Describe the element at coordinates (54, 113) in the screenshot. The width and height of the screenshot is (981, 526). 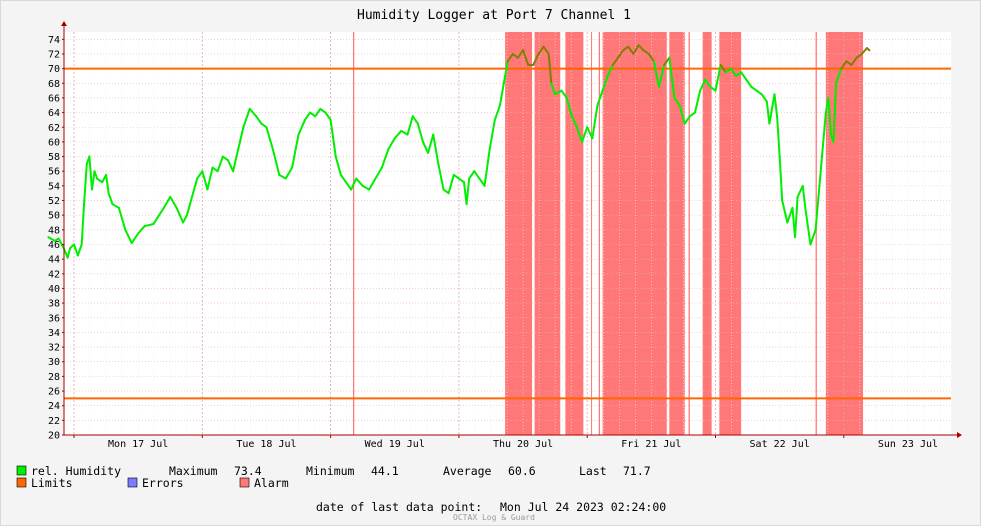
I see `y-tick-label: 64` at that location.